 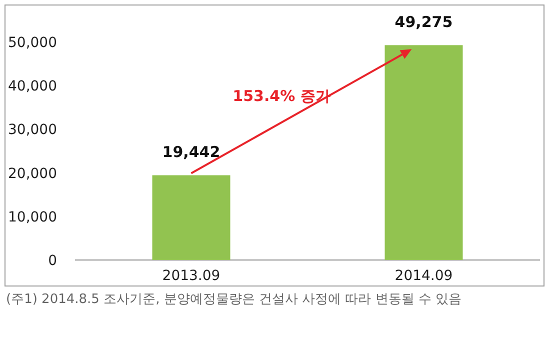 I want to click on y-tick-label: 30,000, so click(x=32, y=130).